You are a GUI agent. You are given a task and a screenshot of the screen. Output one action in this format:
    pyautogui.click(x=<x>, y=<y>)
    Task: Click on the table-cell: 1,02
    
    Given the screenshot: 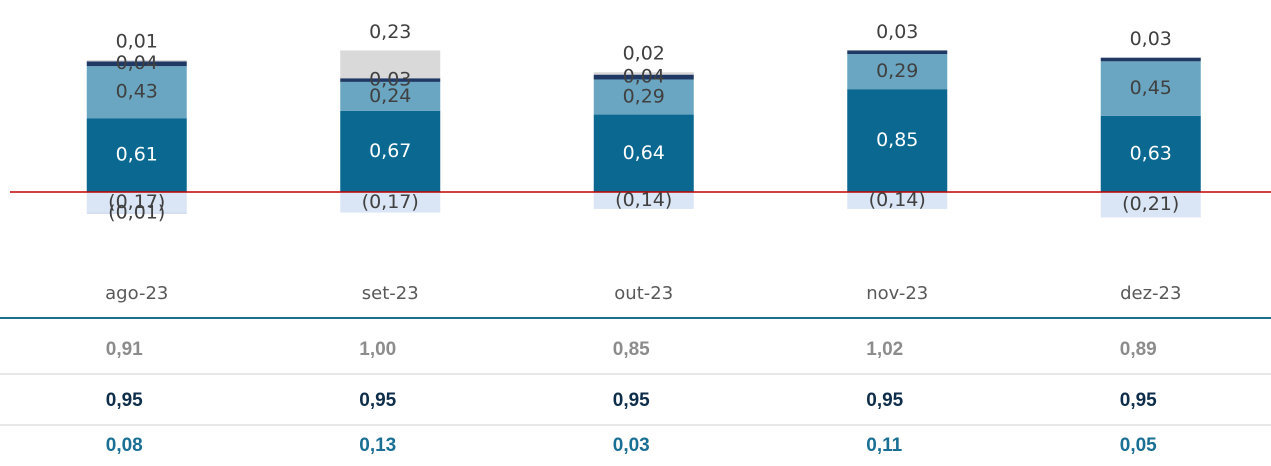 What is the action you would take?
    pyautogui.click(x=884, y=349)
    